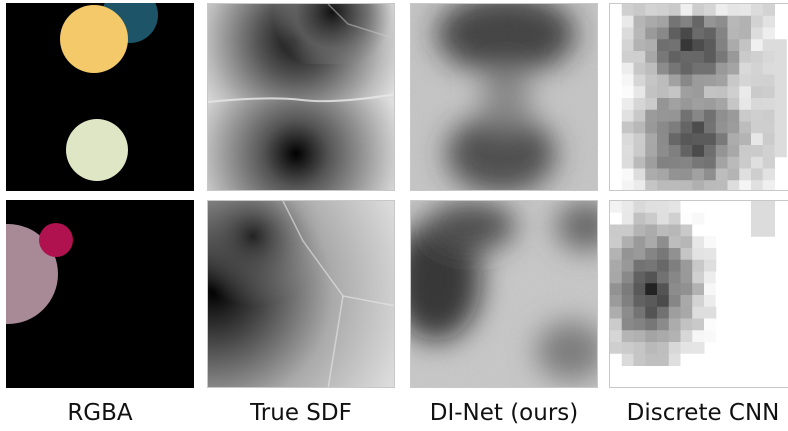  Describe the element at coordinates (100, 97) in the screenshot. I see `rgba-panel-row1` at that location.